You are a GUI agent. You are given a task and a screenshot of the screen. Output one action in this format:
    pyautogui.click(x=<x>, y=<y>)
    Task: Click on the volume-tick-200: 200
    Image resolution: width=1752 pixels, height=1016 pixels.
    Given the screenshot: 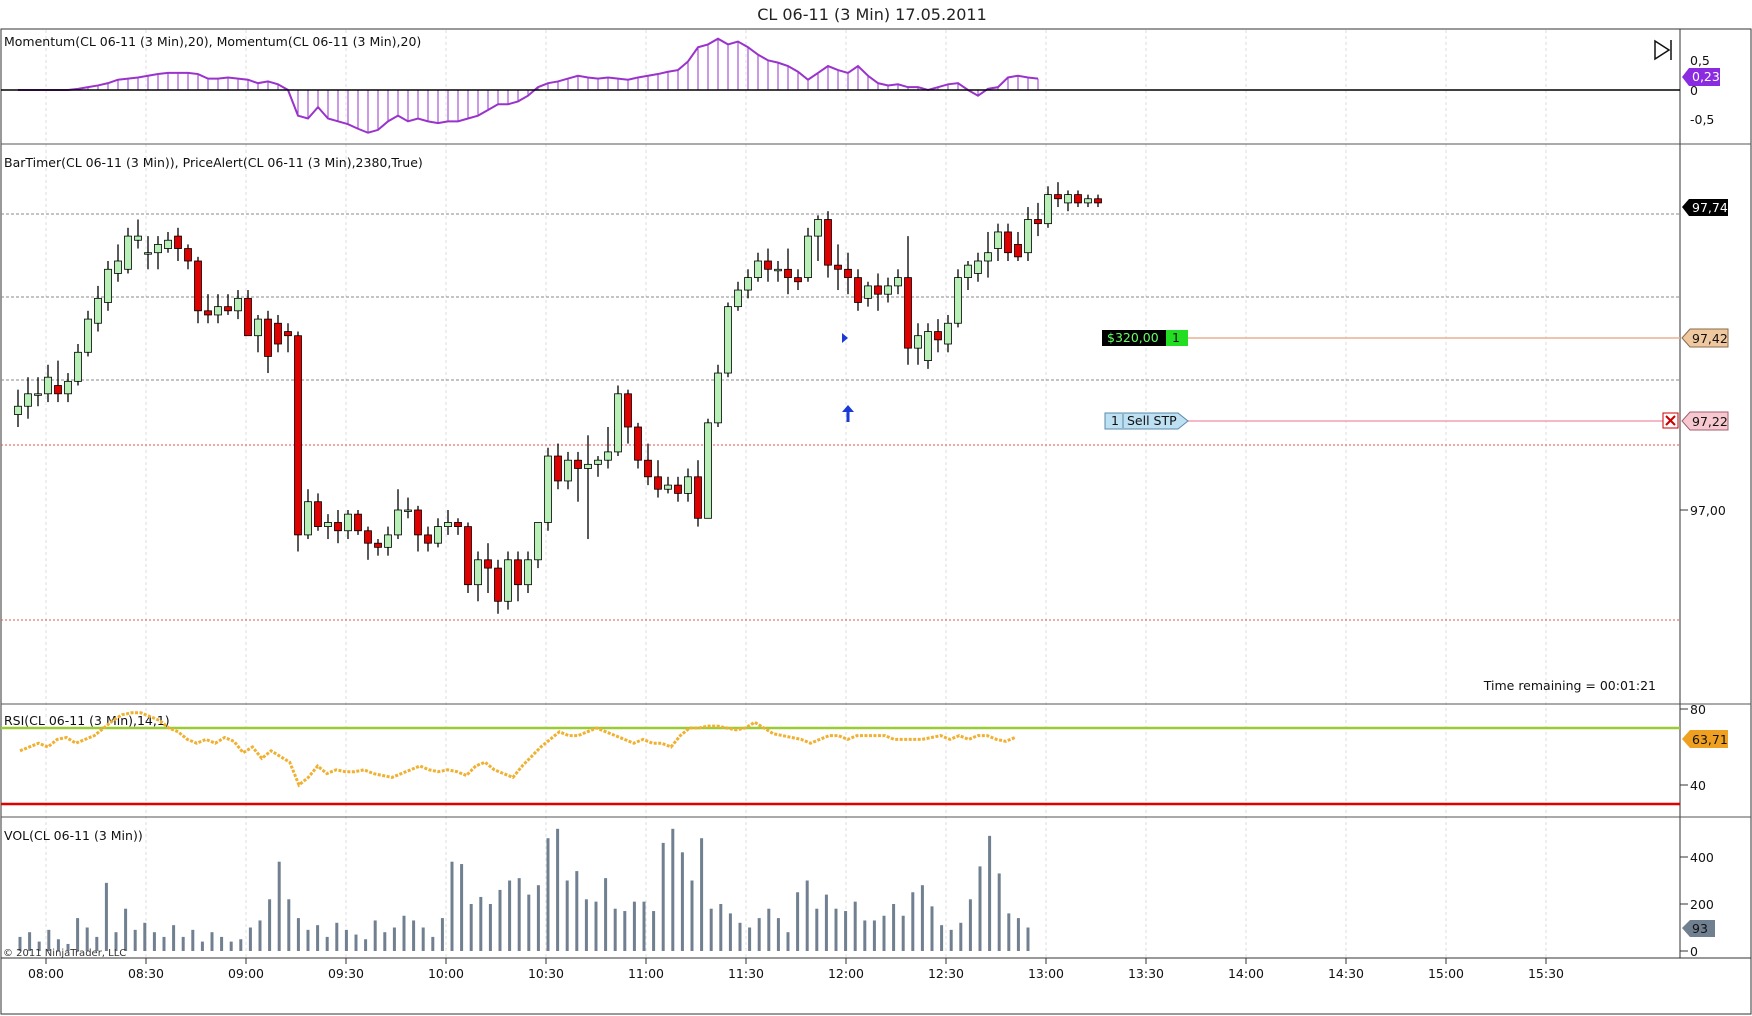 What is the action you would take?
    pyautogui.click(x=1702, y=904)
    